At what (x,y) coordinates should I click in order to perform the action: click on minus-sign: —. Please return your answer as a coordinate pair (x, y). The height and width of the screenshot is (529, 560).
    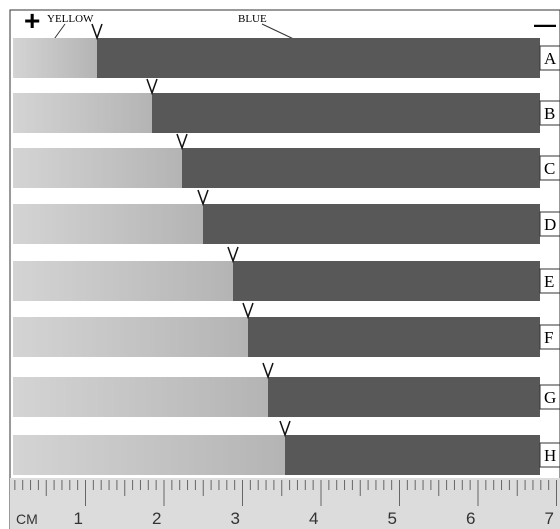
    Looking at the image, I should click on (545, 24).